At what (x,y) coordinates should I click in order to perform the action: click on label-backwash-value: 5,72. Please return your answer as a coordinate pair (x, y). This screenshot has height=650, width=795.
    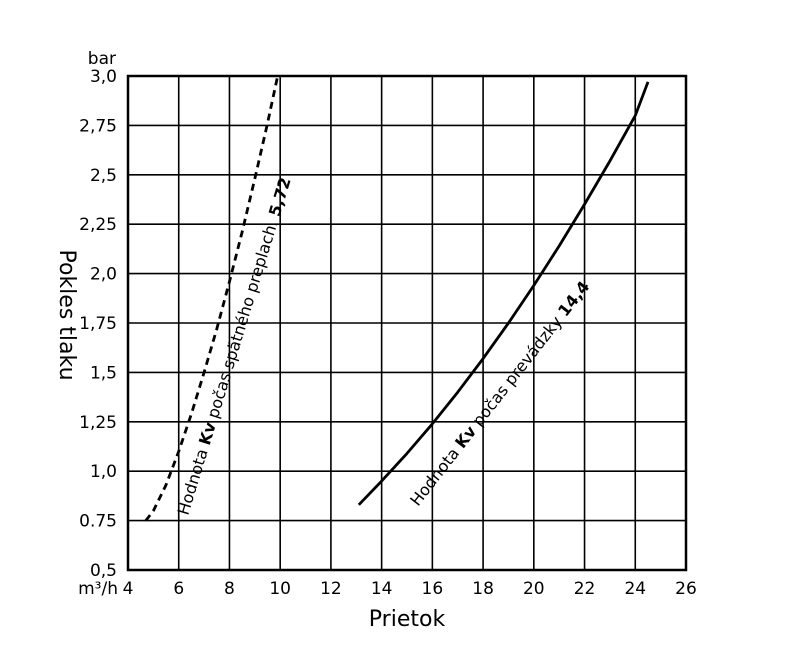
    Looking at the image, I should click on (280, 196).